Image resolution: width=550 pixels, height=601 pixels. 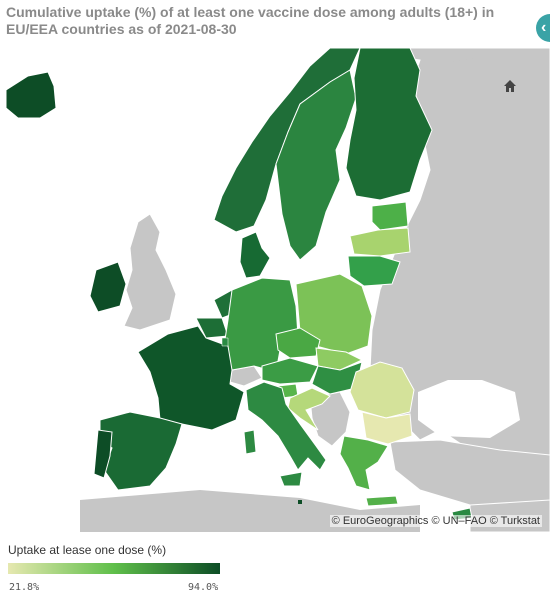 What do you see at coordinates (390, 216) in the screenshot?
I see `country-estonia` at bounding box center [390, 216].